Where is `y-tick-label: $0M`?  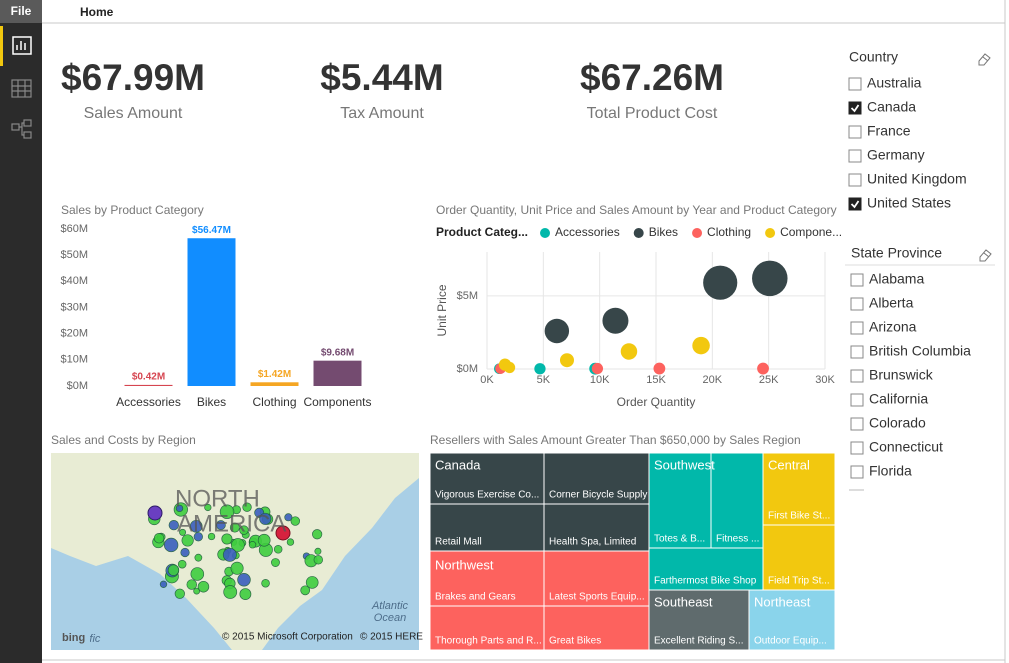 y-tick-label: $0M is located at coordinates (77, 386).